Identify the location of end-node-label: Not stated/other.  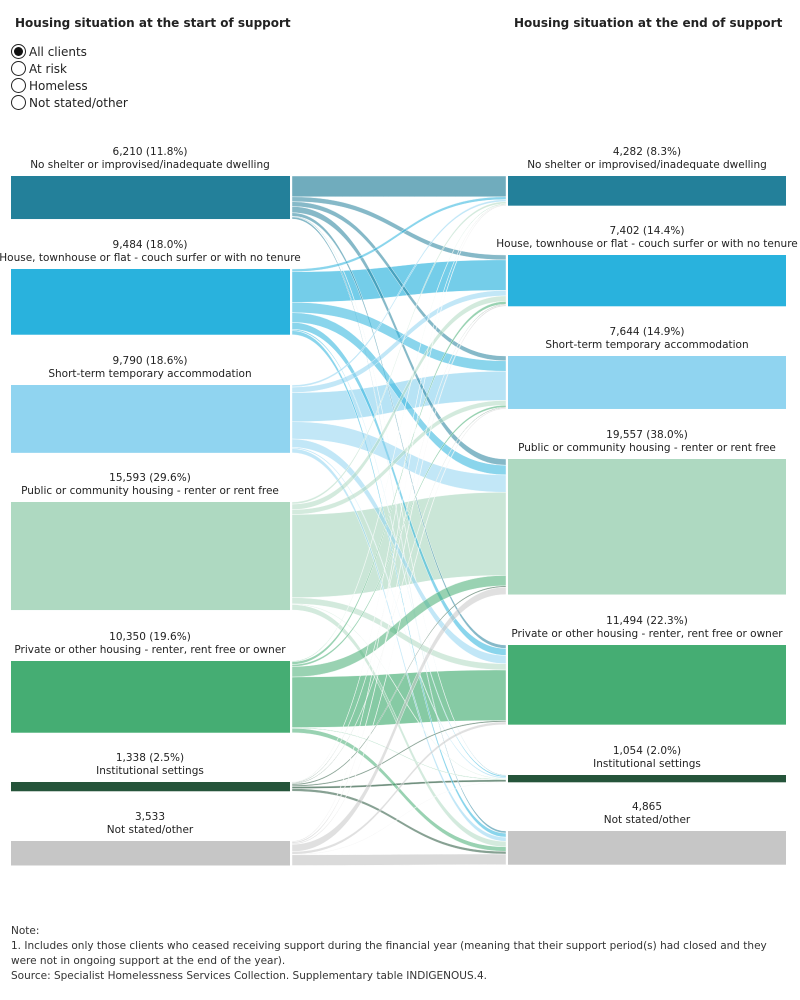
(647, 820).